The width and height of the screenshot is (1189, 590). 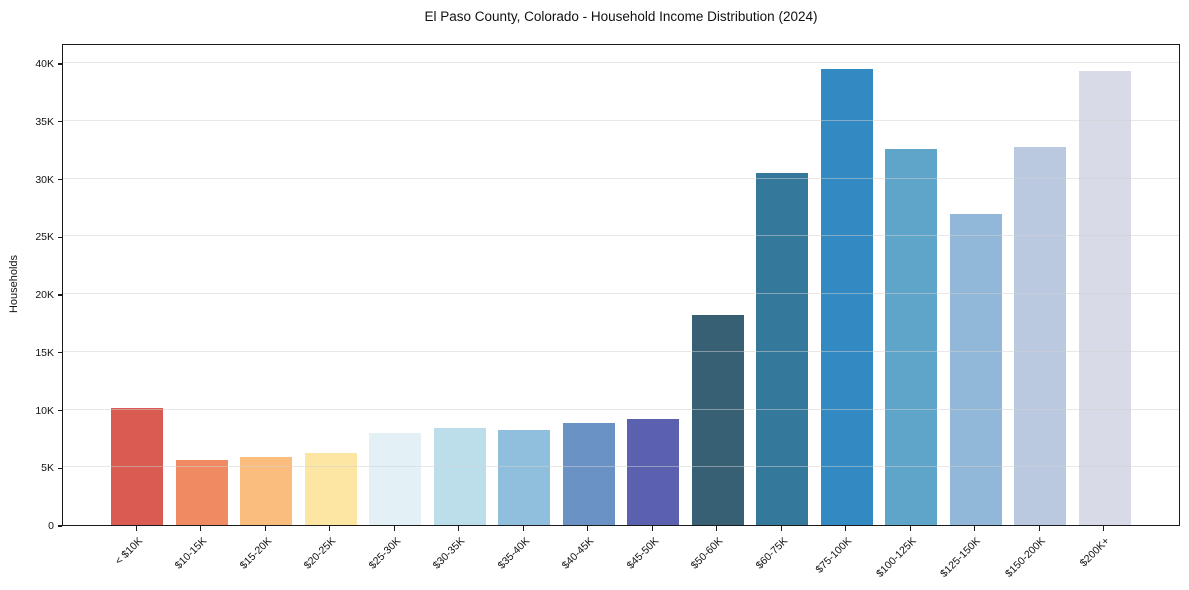 I want to click on x-tick-label: $10-15K, so click(x=191, y=553).